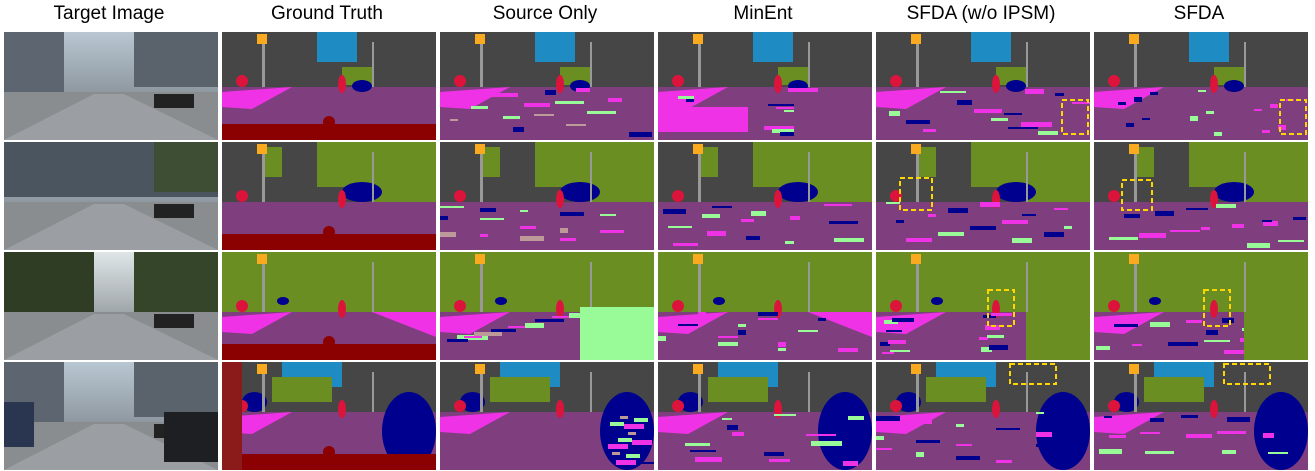 This screenshot has height=471, width=1315. I want to click on column-title-source-only: Source Only, so click(545, 13).